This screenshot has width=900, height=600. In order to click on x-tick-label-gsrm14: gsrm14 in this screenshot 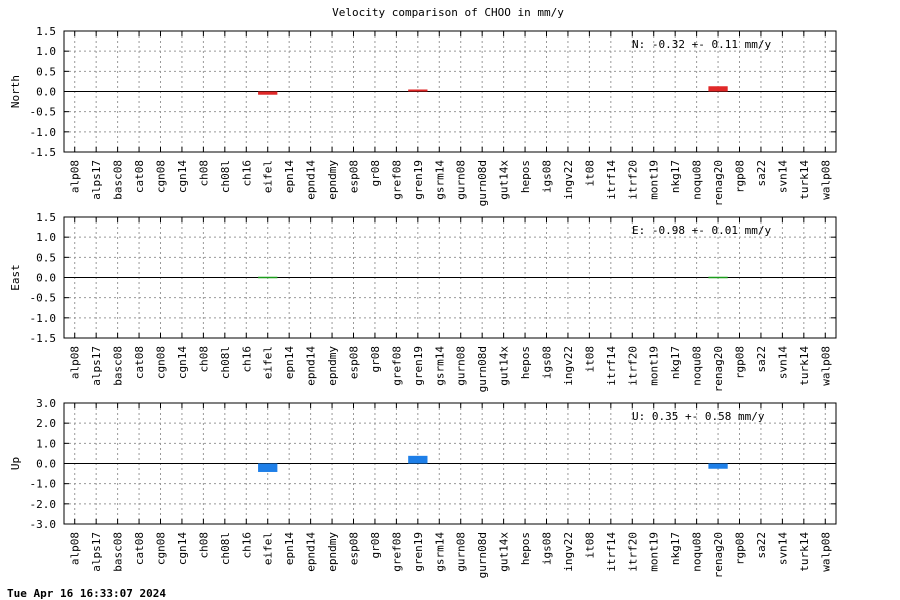, I will do `click(439, 180)`.